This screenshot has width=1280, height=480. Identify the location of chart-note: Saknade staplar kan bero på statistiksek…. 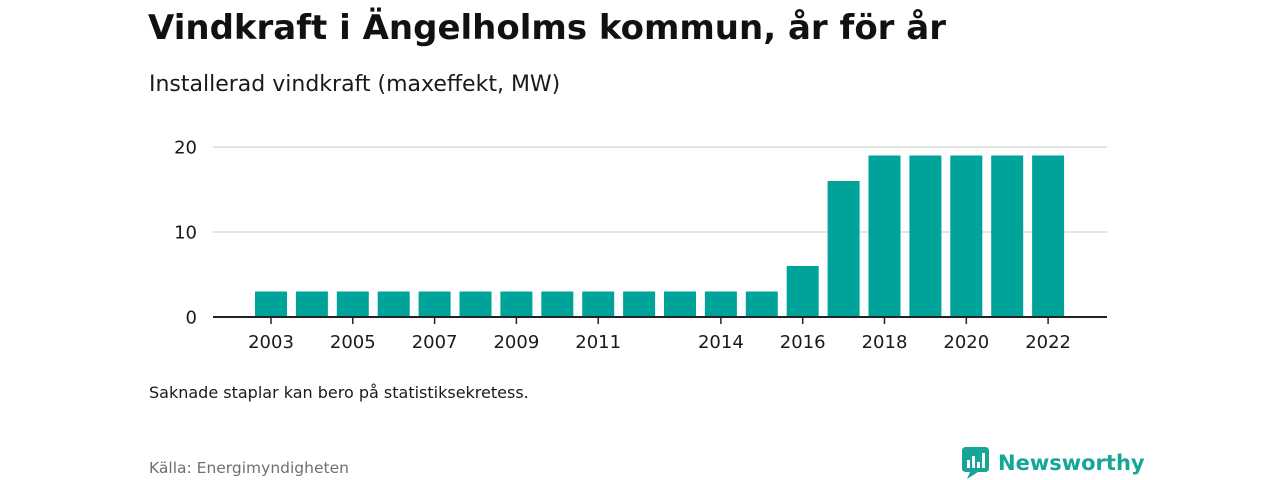
(339, 392).